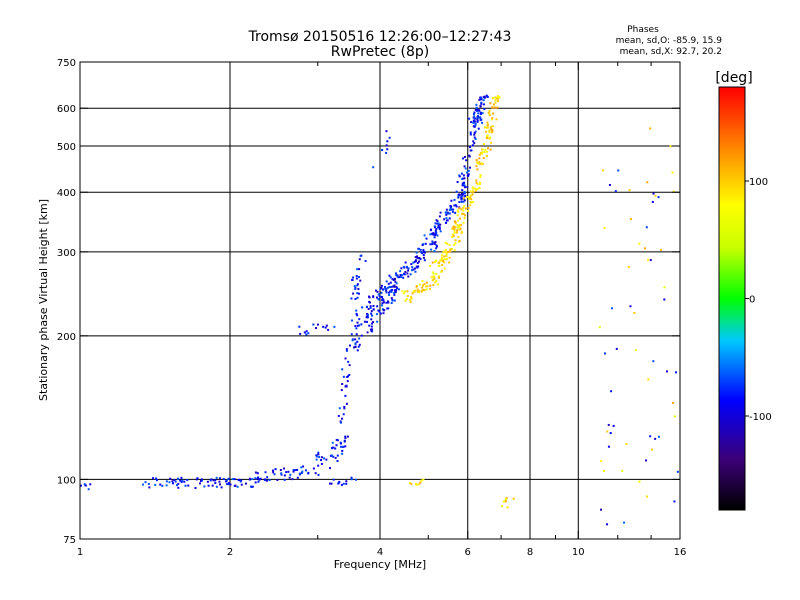 The width and height of the screenshot is (800, 600). What do you see at coordinates (66, 109) in the screenshot?
I see `y-tick-label: 600` at bounding box center [66, 109].